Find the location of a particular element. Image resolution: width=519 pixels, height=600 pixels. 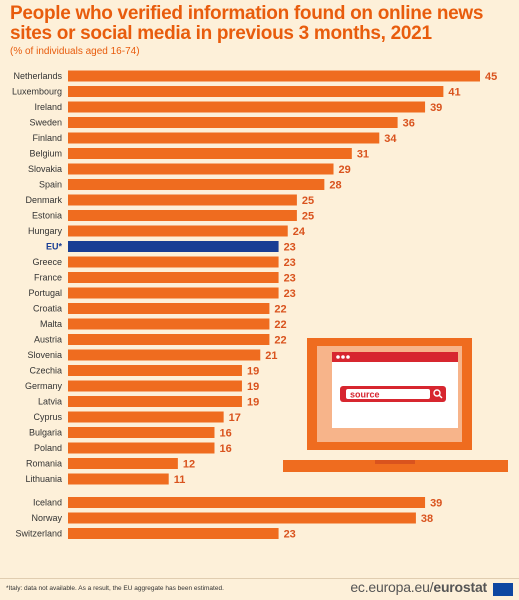

search-icon is located at coordinates (437, 393).